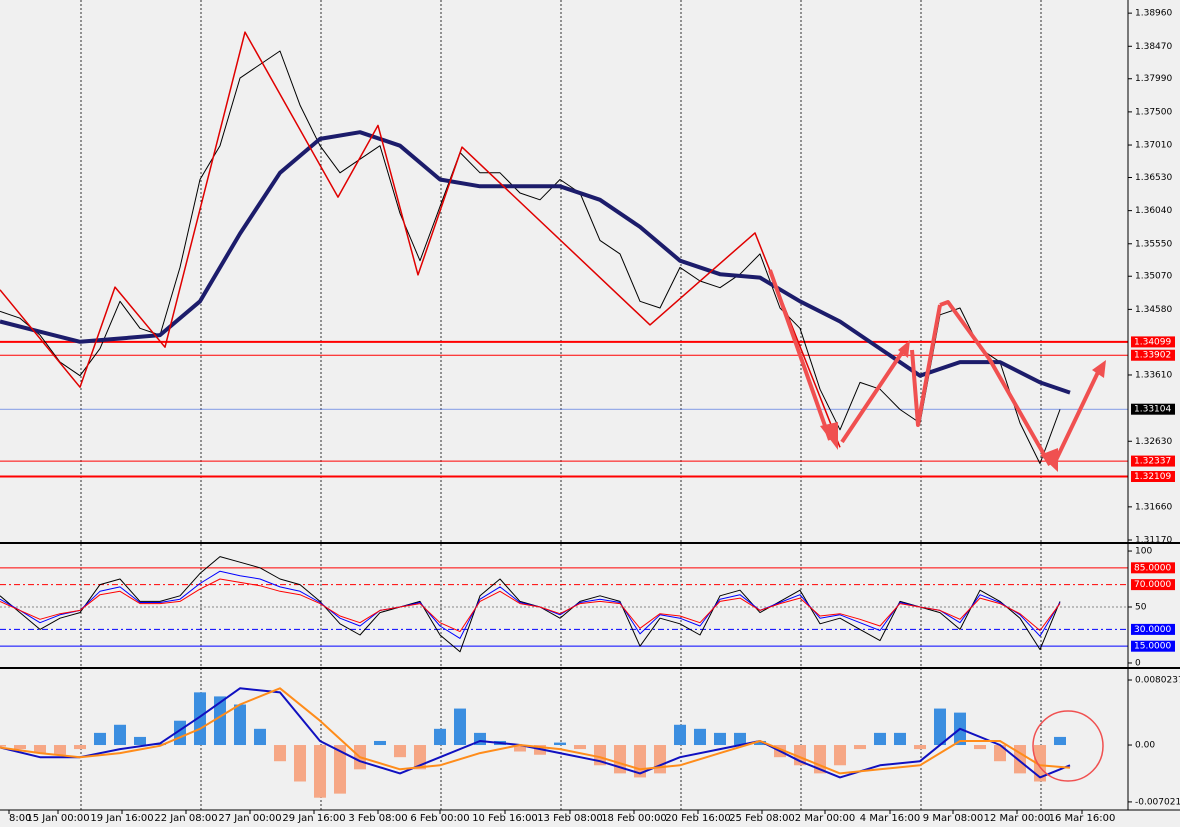 The width and height of the screenshot is (1180, 827). I want to click on level-label: 30.0000, so click(1152, 630).